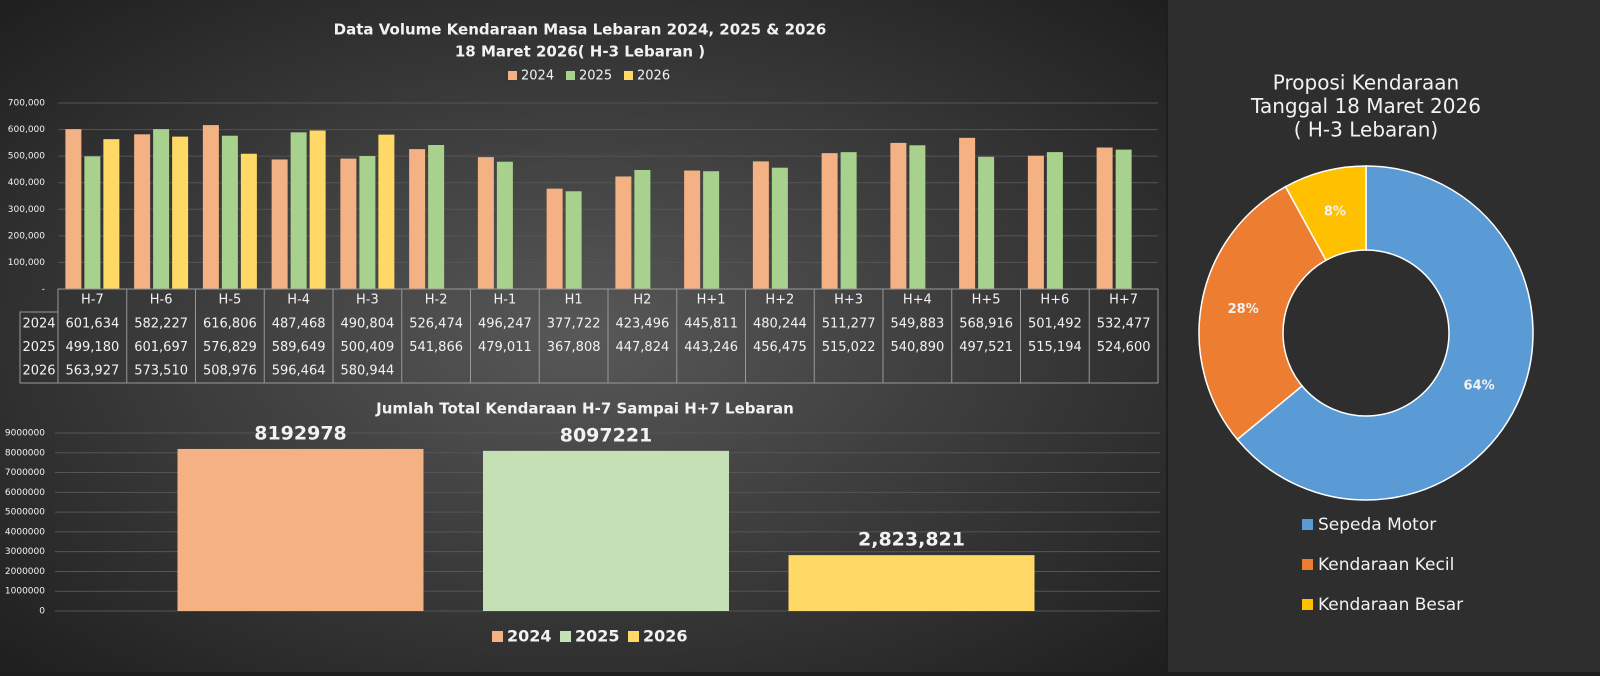 The image size is (1600, 676). What do you see at coordinates (986, 324) in the screenshot?
I see `table-cell: 568,916` at bounding box center [986, 324].